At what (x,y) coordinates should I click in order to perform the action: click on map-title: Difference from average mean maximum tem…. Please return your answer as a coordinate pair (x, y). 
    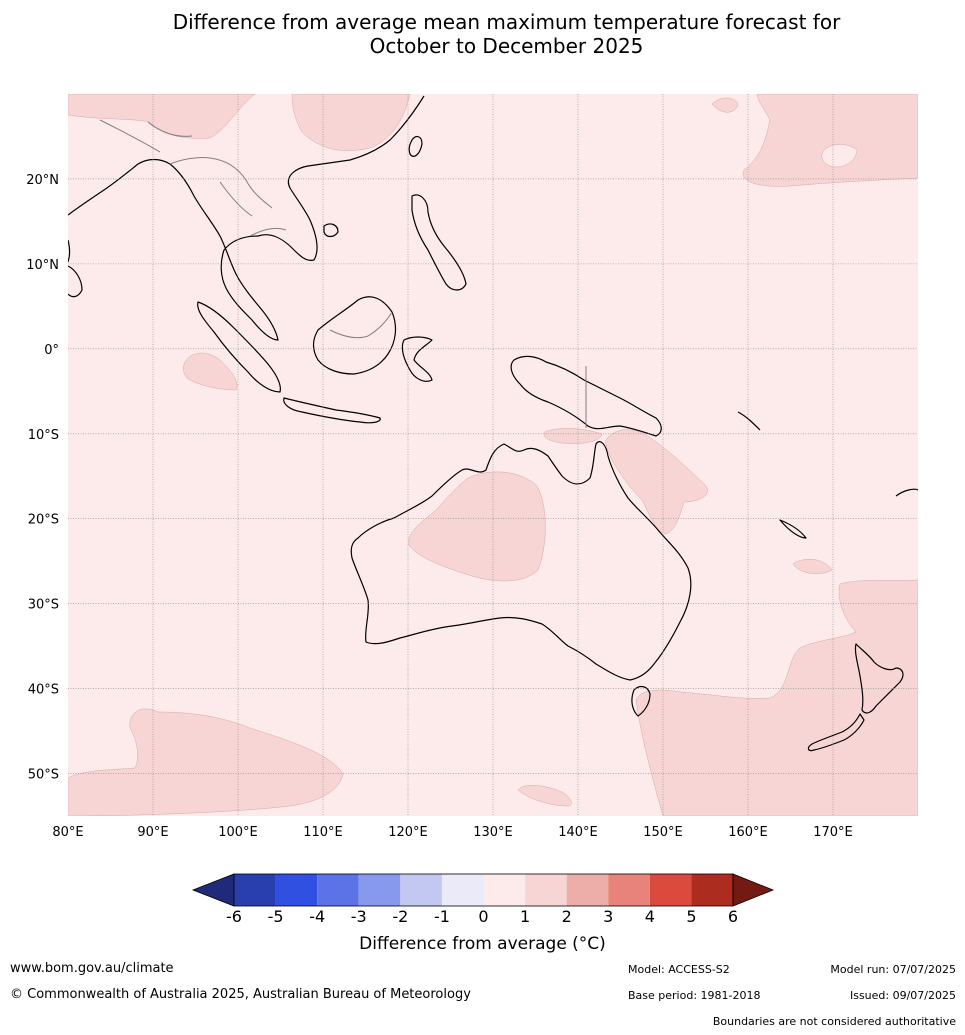
    Looking at the image, I should click on (482, 34).